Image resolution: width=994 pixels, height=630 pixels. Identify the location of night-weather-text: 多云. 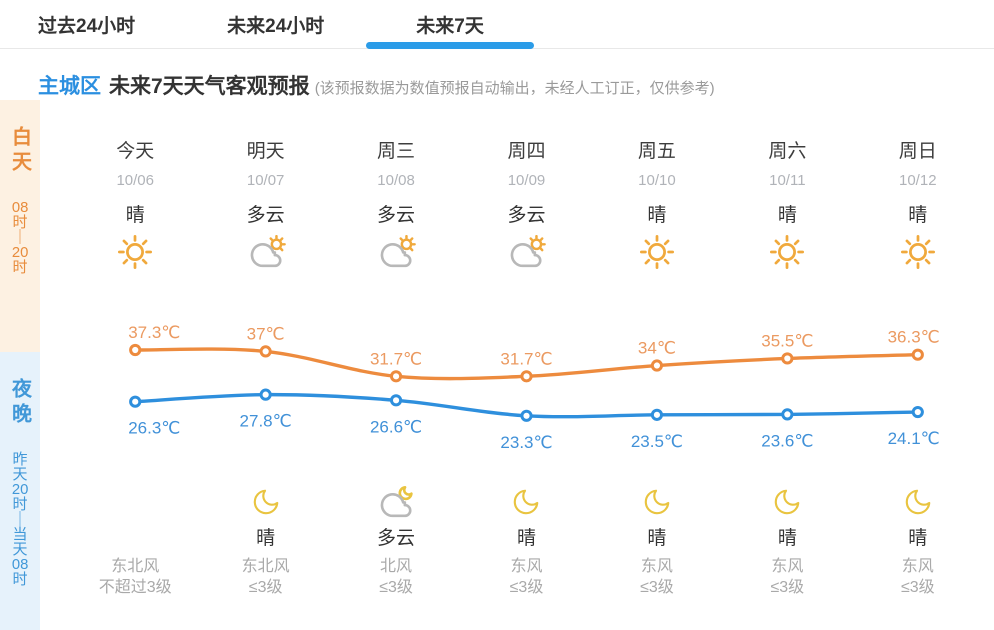
(396, 538).